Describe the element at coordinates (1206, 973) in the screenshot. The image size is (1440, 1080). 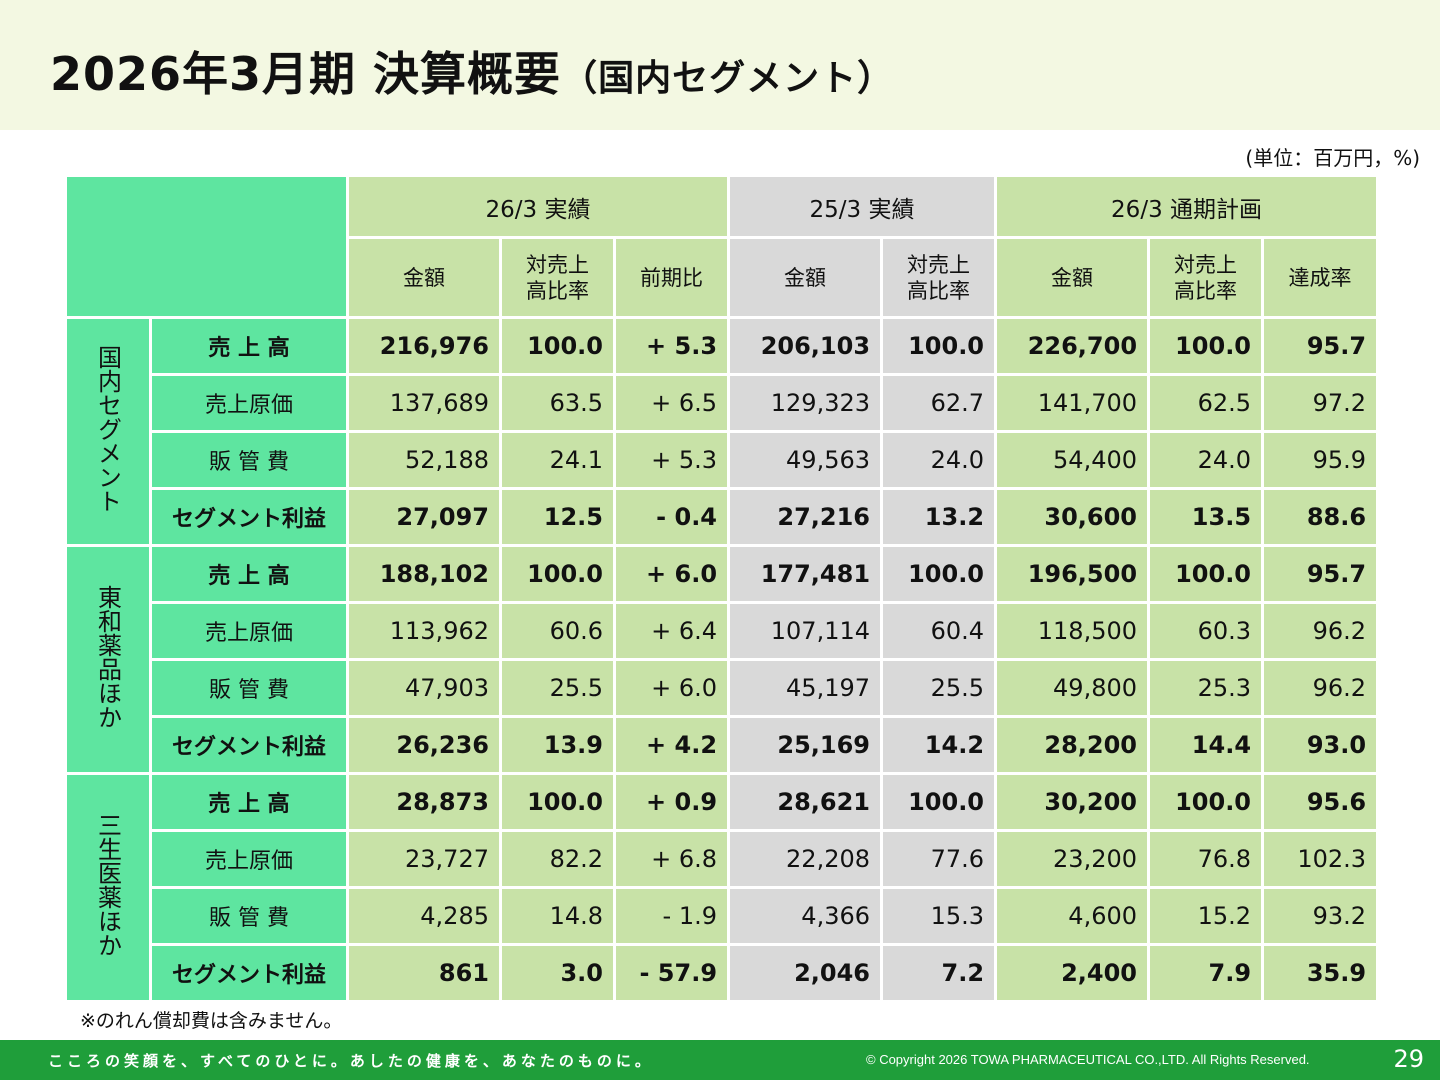
I see `table-cell: 7.9` at that location.